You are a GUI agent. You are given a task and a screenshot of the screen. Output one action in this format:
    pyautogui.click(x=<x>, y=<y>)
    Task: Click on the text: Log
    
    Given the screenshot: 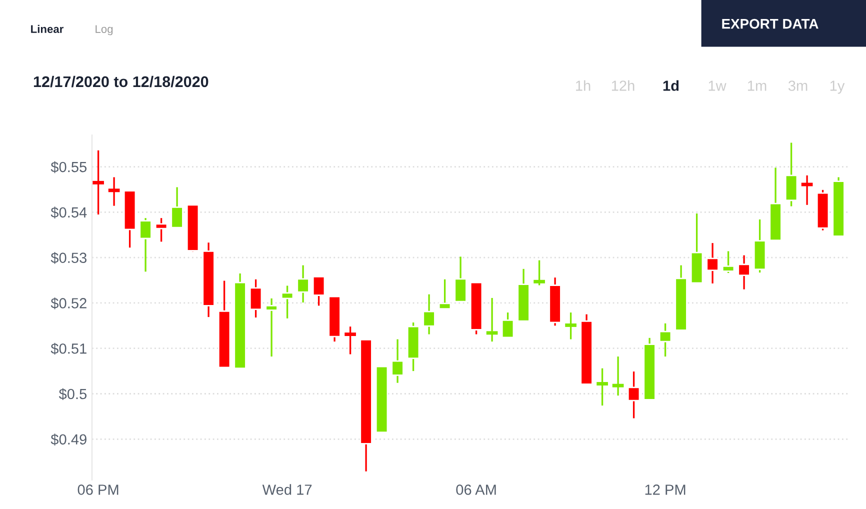 What is the action you would take?
    pyautogui.click(x=104, y=30)
    